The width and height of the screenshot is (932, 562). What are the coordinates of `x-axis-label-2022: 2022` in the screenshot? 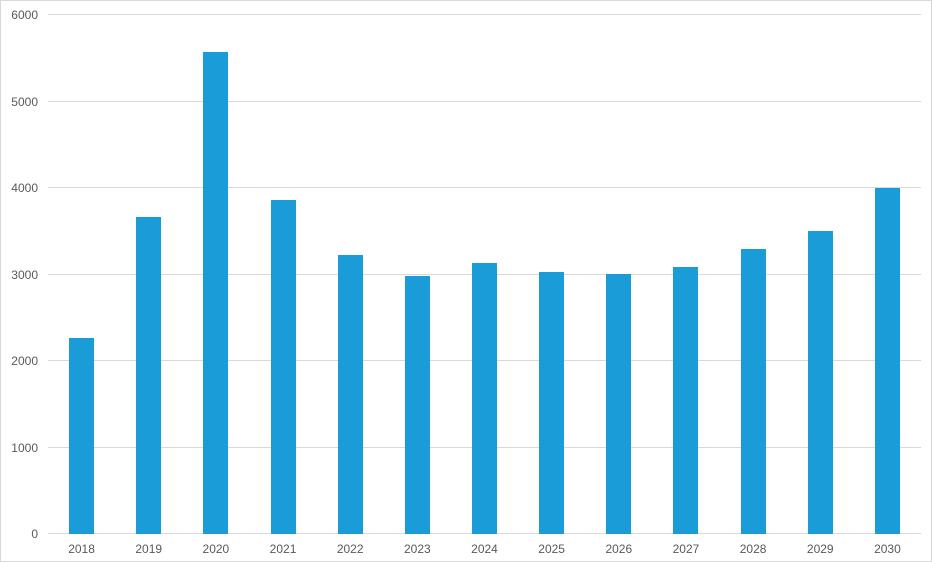 It's located at (350, 549).